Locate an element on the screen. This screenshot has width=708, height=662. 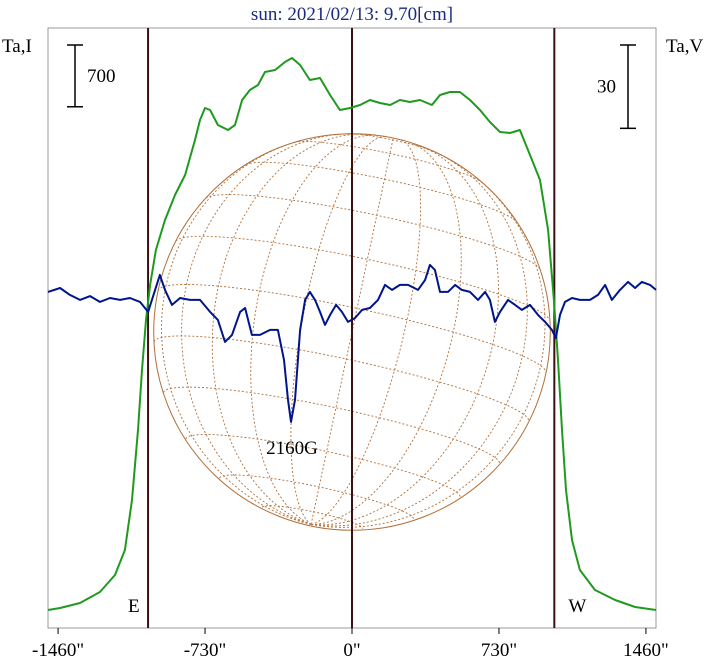
chart-title: sun: 2021/02/13: 9.70[cm] is located at coordinates (352, 14).